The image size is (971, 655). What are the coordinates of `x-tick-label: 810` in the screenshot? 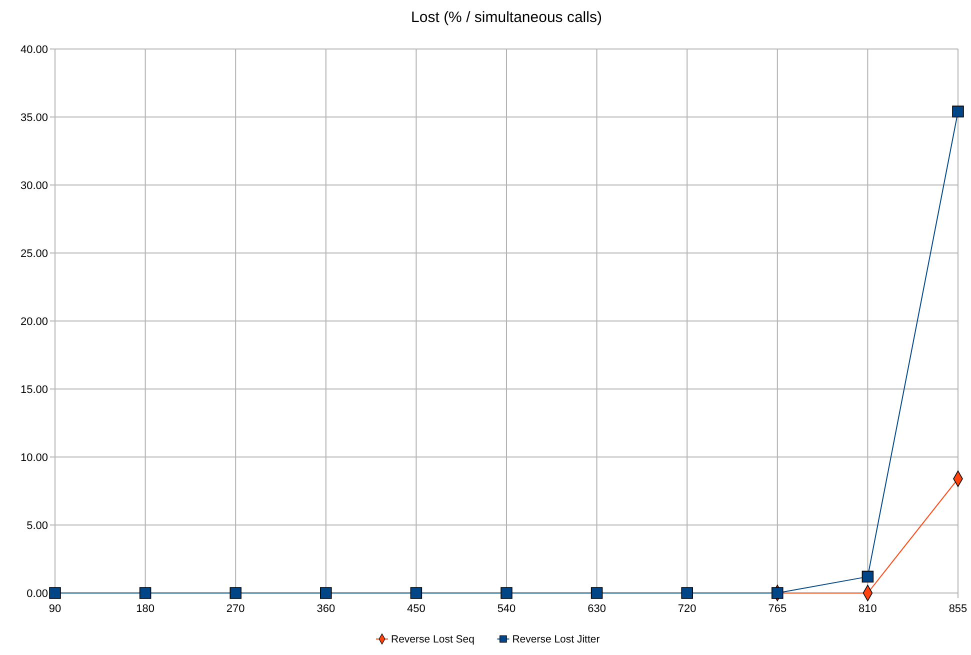 It's located at (867, 609).